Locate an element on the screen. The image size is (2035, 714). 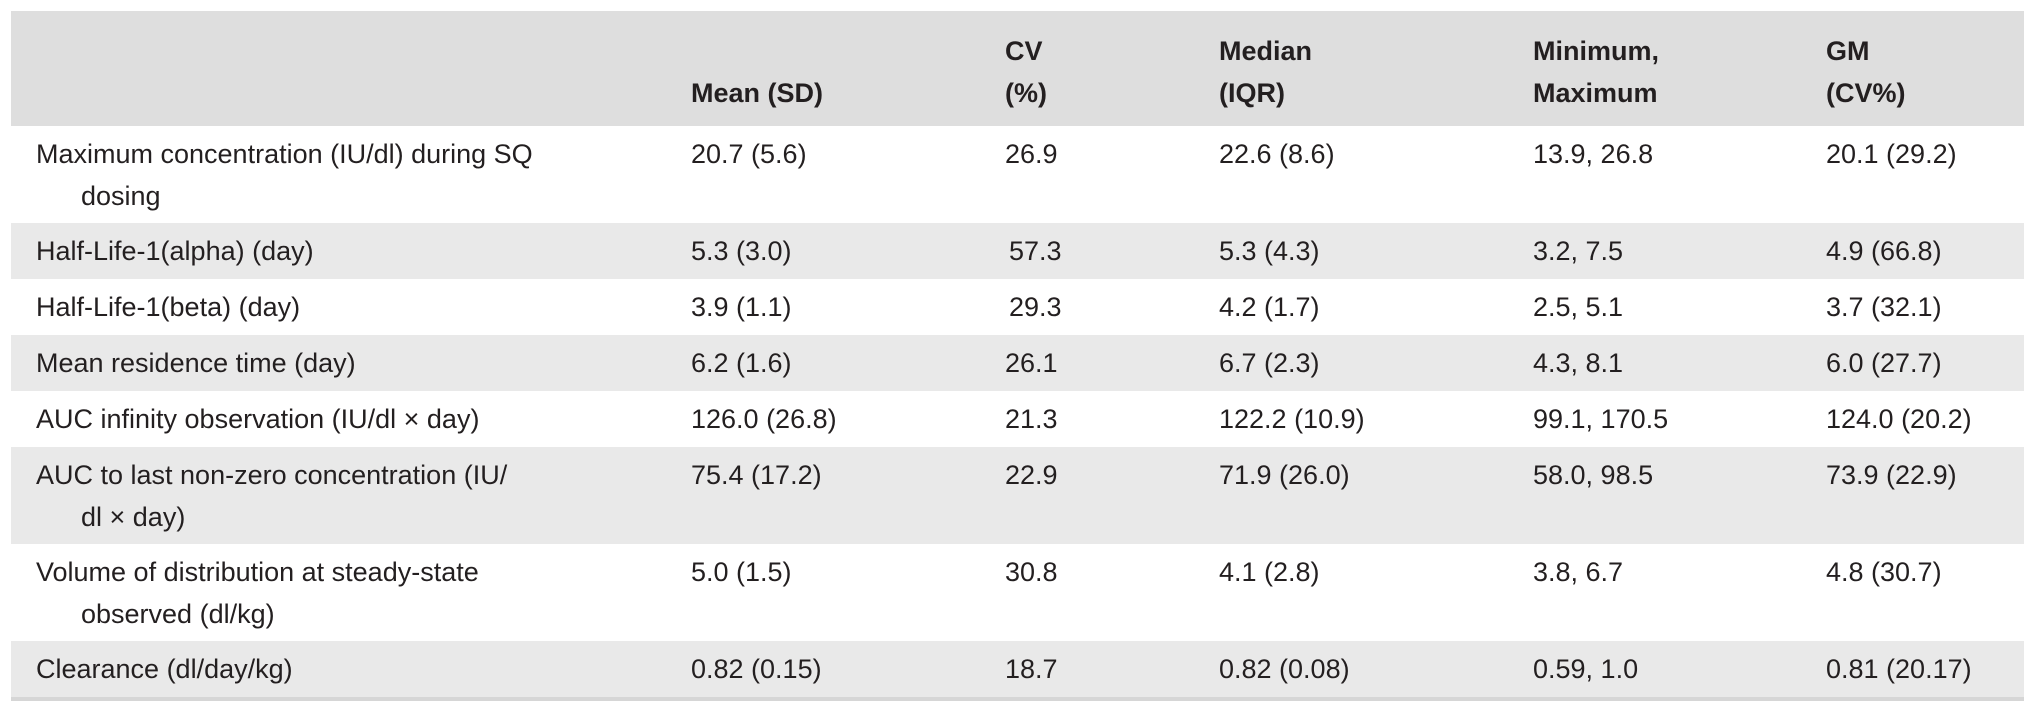
cell-min-max: 3.8, 6.7 is located at coordinates (1578, 572).